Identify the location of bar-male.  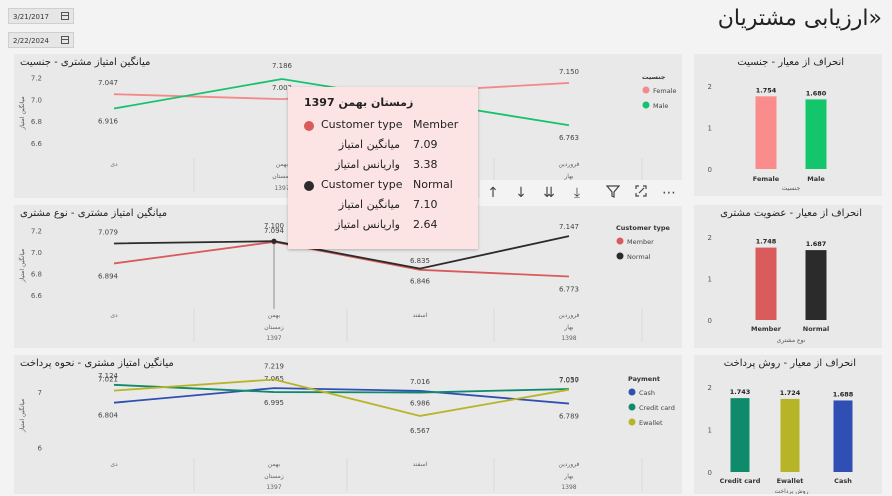
(816, 134).